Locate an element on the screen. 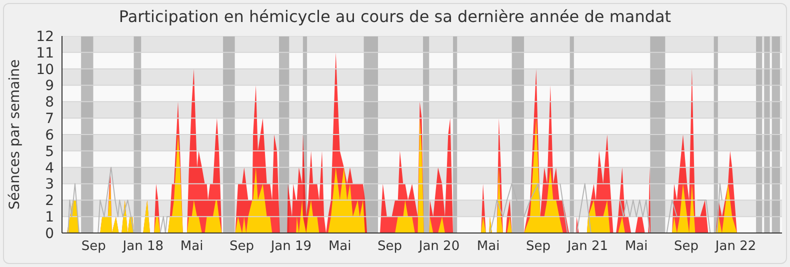 Image resolution: width=790 pixels, height=267 pixels. x-tick-label: Jan 18 is located at coordinates (143, 246).